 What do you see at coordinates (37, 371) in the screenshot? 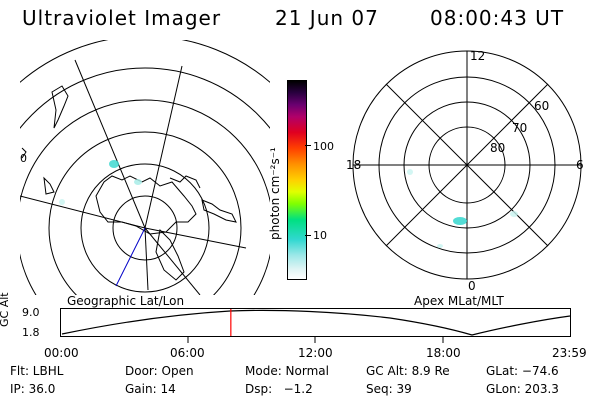
I see `status-filter: Flt: LBHL` at bounding box center [37, 371].